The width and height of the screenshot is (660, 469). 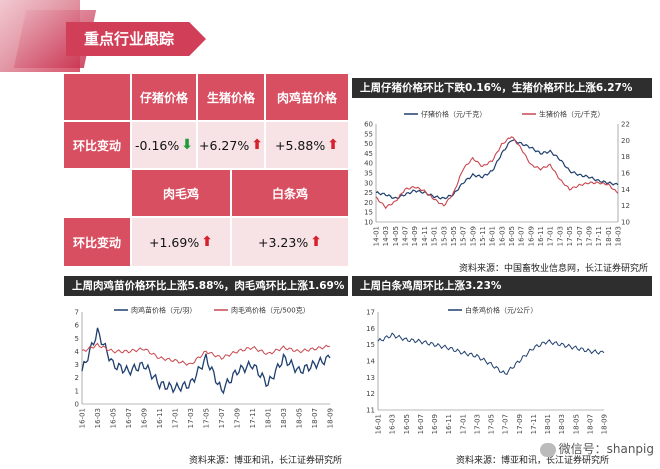 What do you see at coordinates (77, 365) in the screenshot?
I see `y-tick-label: 3` at bounding box center [77, 365].